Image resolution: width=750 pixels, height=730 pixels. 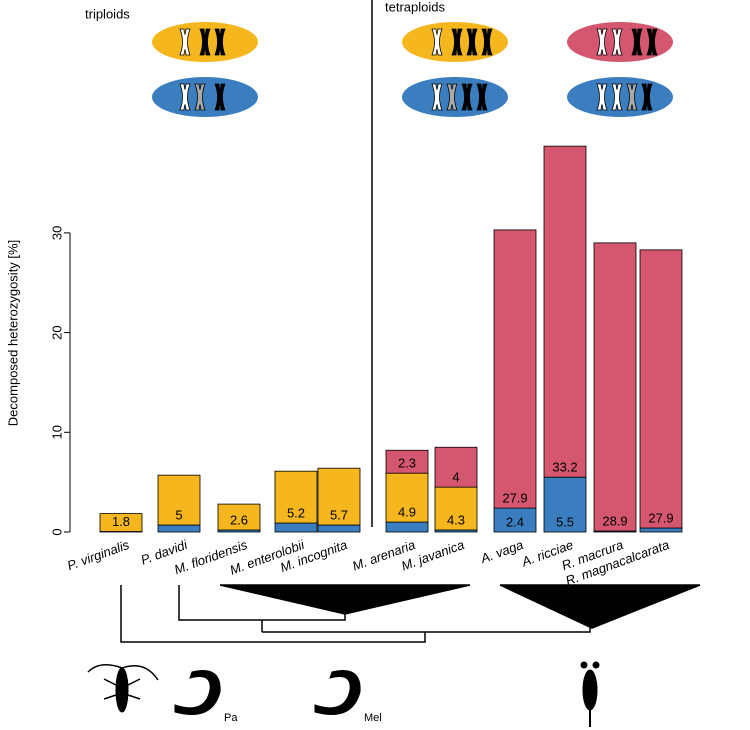 I want to click on value-label: 2.3, so click(x=407, y=463).